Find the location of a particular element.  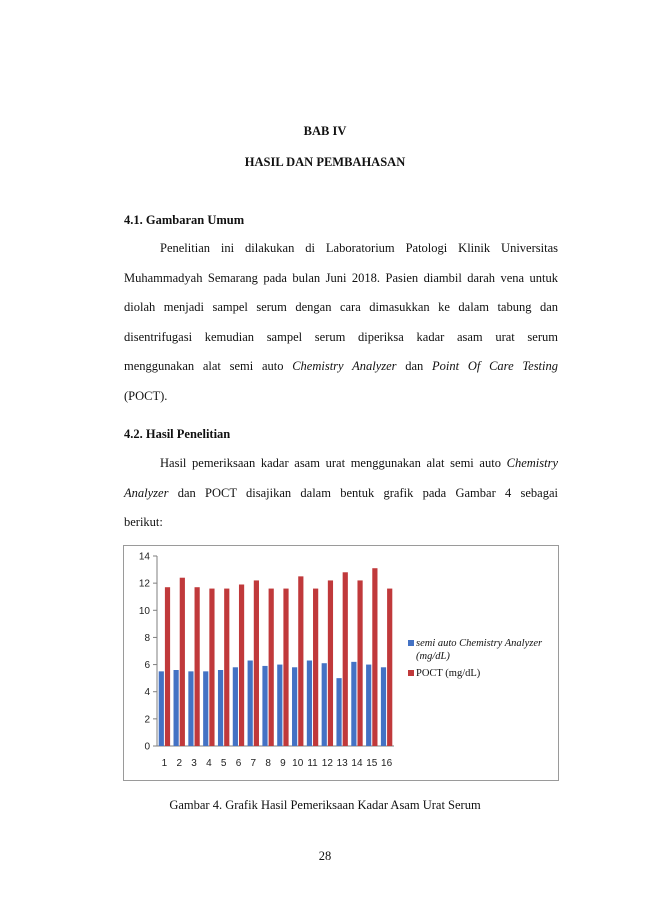

legend-label-line: (mg/dL) is located at coordinates (433, 656).